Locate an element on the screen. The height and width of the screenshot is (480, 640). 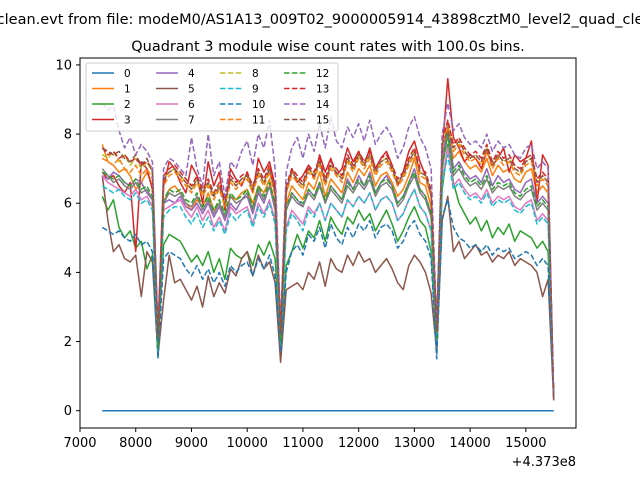
legend-label-13: 13 is located at coordinates (322, 90).